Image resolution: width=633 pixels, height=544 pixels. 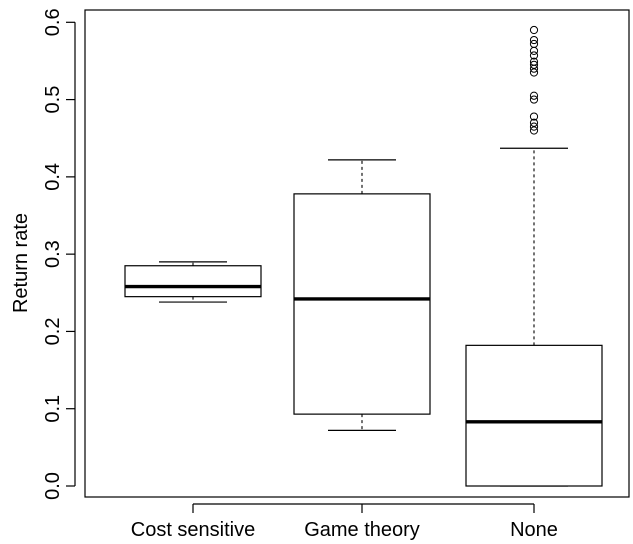 What do you see at coordinates (534, 530) in the screenshot?
I see `x-tick-label: None` at bounding box center [534, 530].